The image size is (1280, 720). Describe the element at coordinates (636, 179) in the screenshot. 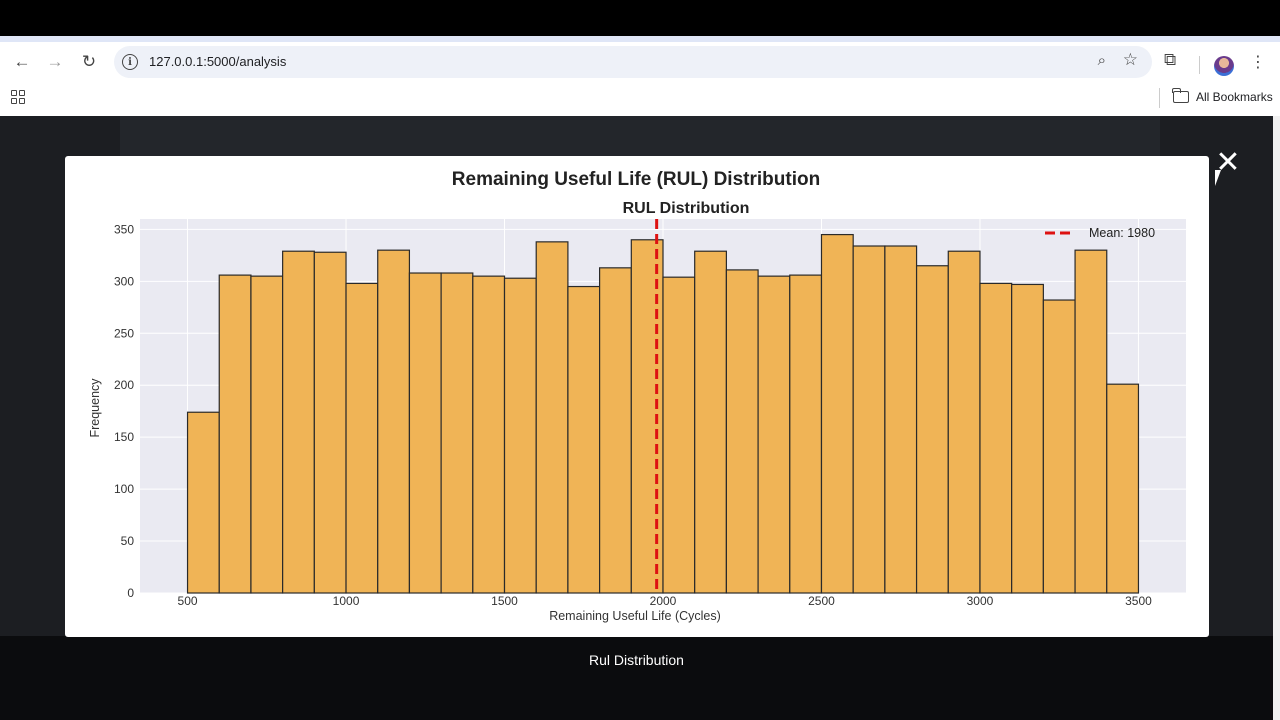

I see `modal-title: Remaining Useful Life (RUL) Distribution` at that location.